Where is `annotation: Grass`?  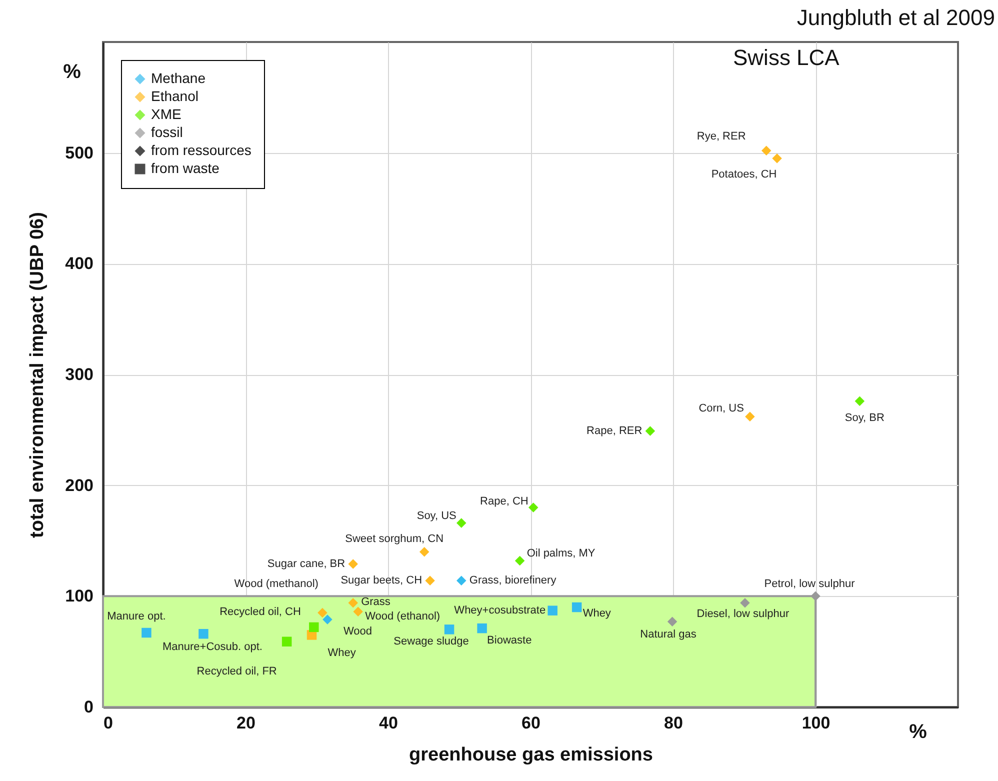 annotation: Grass is located at coordinates (376, 602).